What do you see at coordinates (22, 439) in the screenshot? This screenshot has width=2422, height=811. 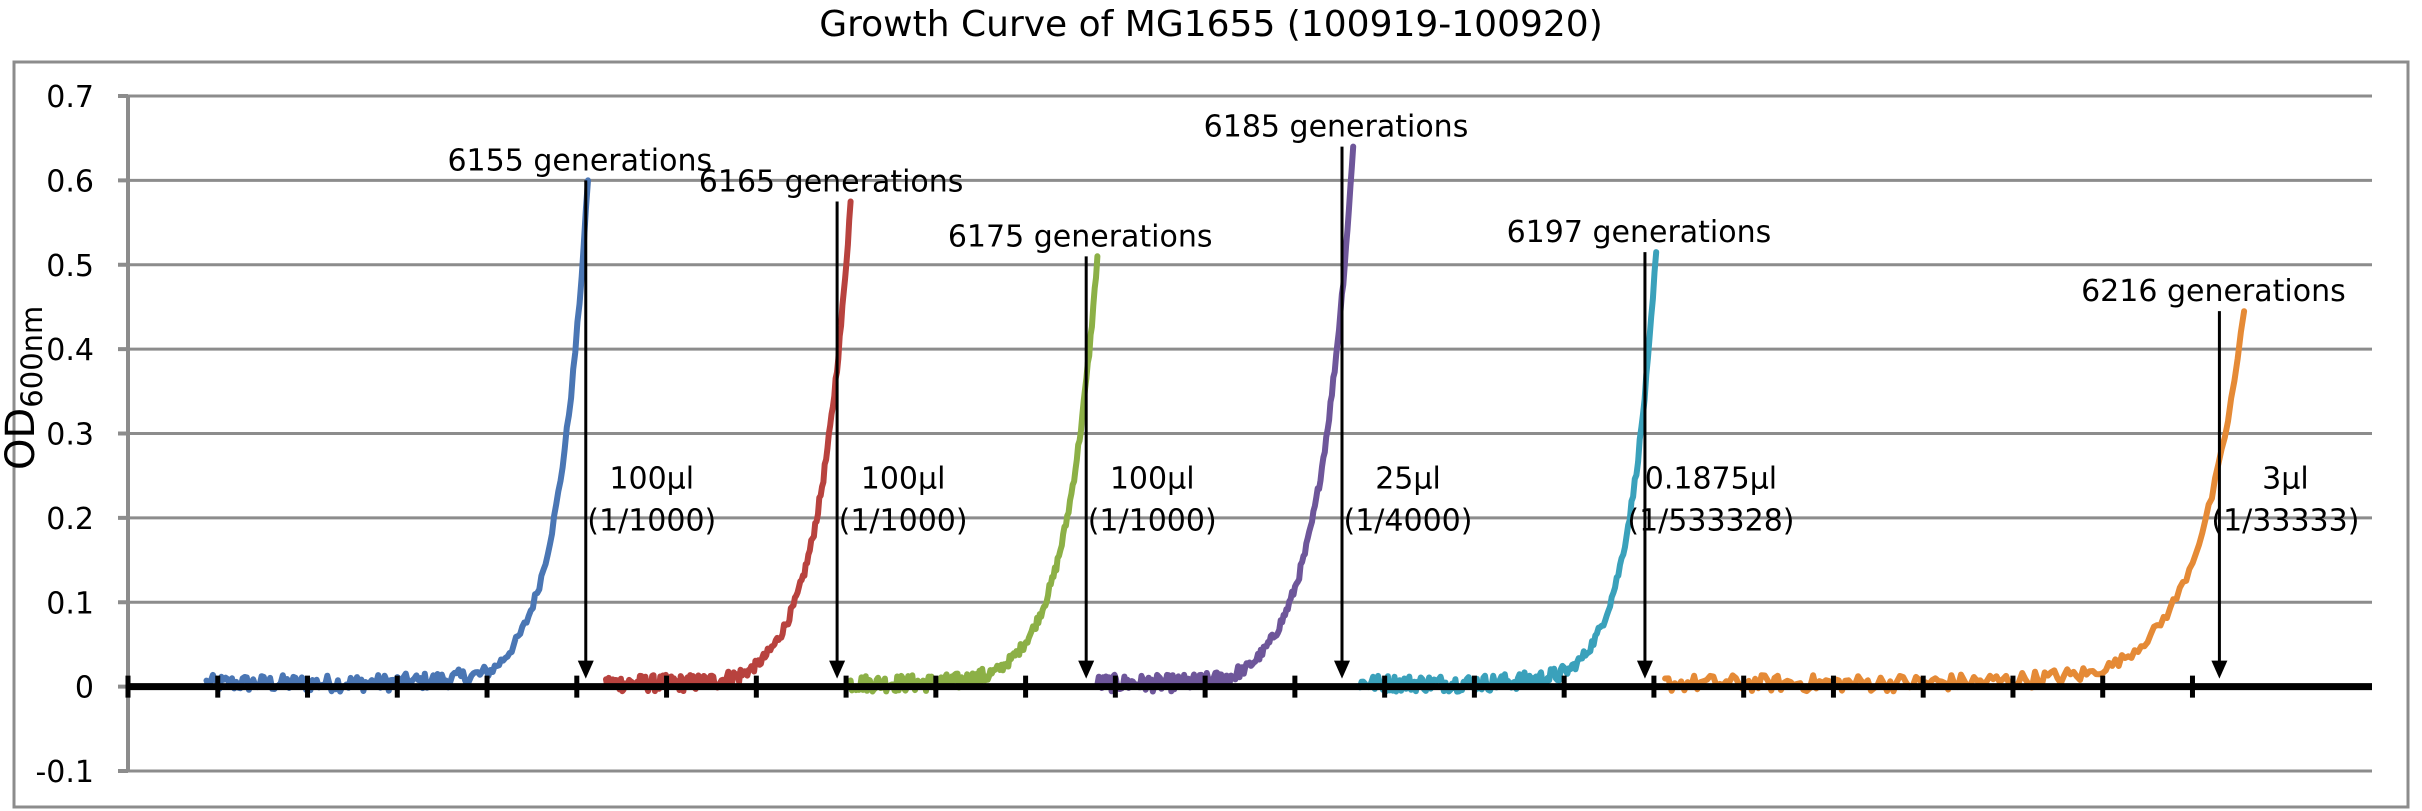 I see `y-axis-label-main: OD` at bounding box center [22, 439].